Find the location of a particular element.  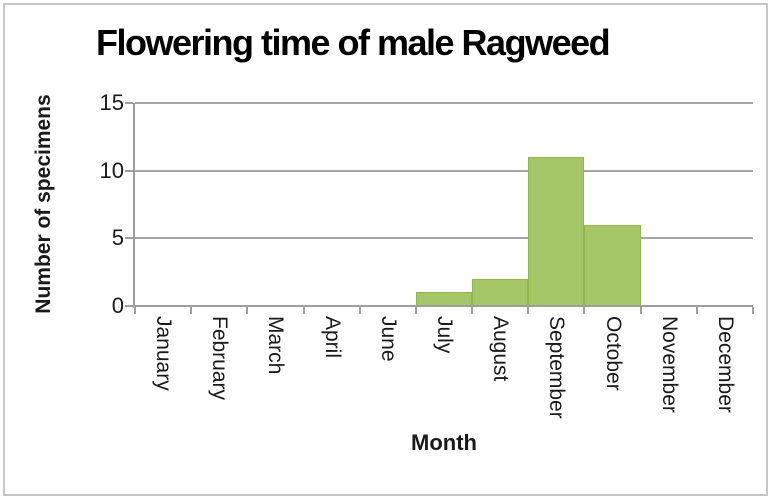

x-axis-title: Month is located at coordinates (444, 442).